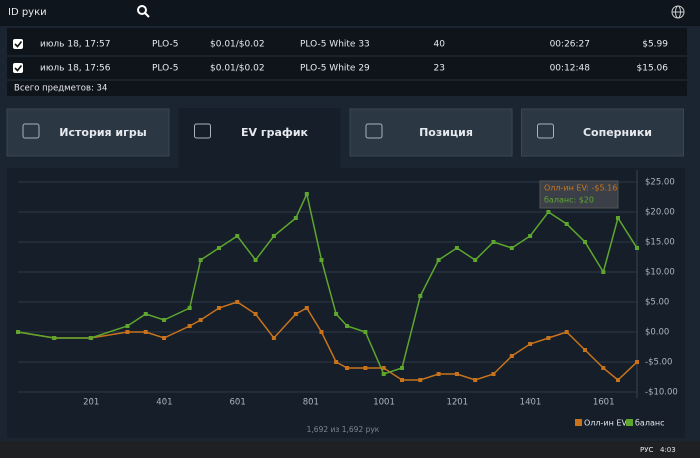 Image resolution: width=700 pixels, height=458 pixels. What do you see at coordinates (569, 200) in the screenshot?
I see `tooltip-text: баланс: $20` at bounding box center [569, 200].